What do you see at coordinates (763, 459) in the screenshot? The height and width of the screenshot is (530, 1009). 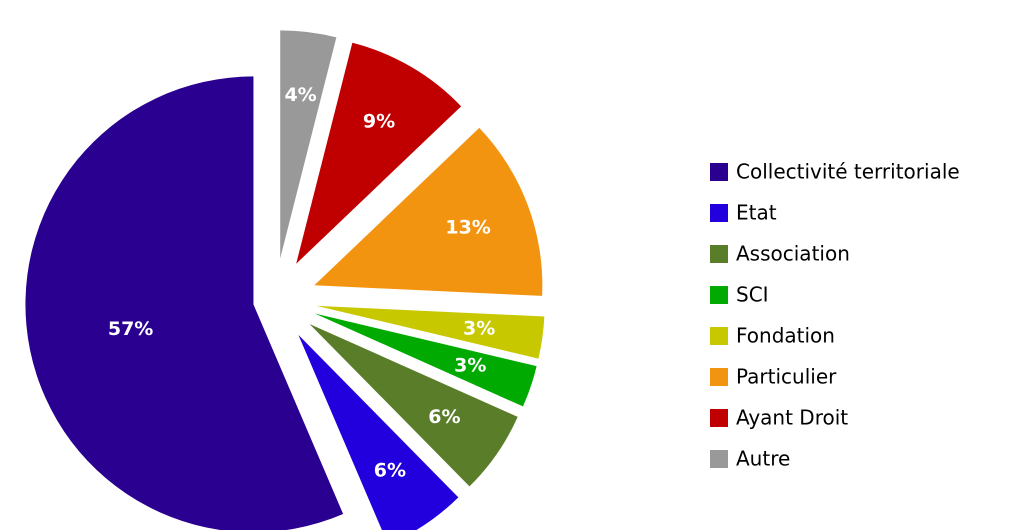 I see `legend-label: Autre` at bounding box center [763, 459].